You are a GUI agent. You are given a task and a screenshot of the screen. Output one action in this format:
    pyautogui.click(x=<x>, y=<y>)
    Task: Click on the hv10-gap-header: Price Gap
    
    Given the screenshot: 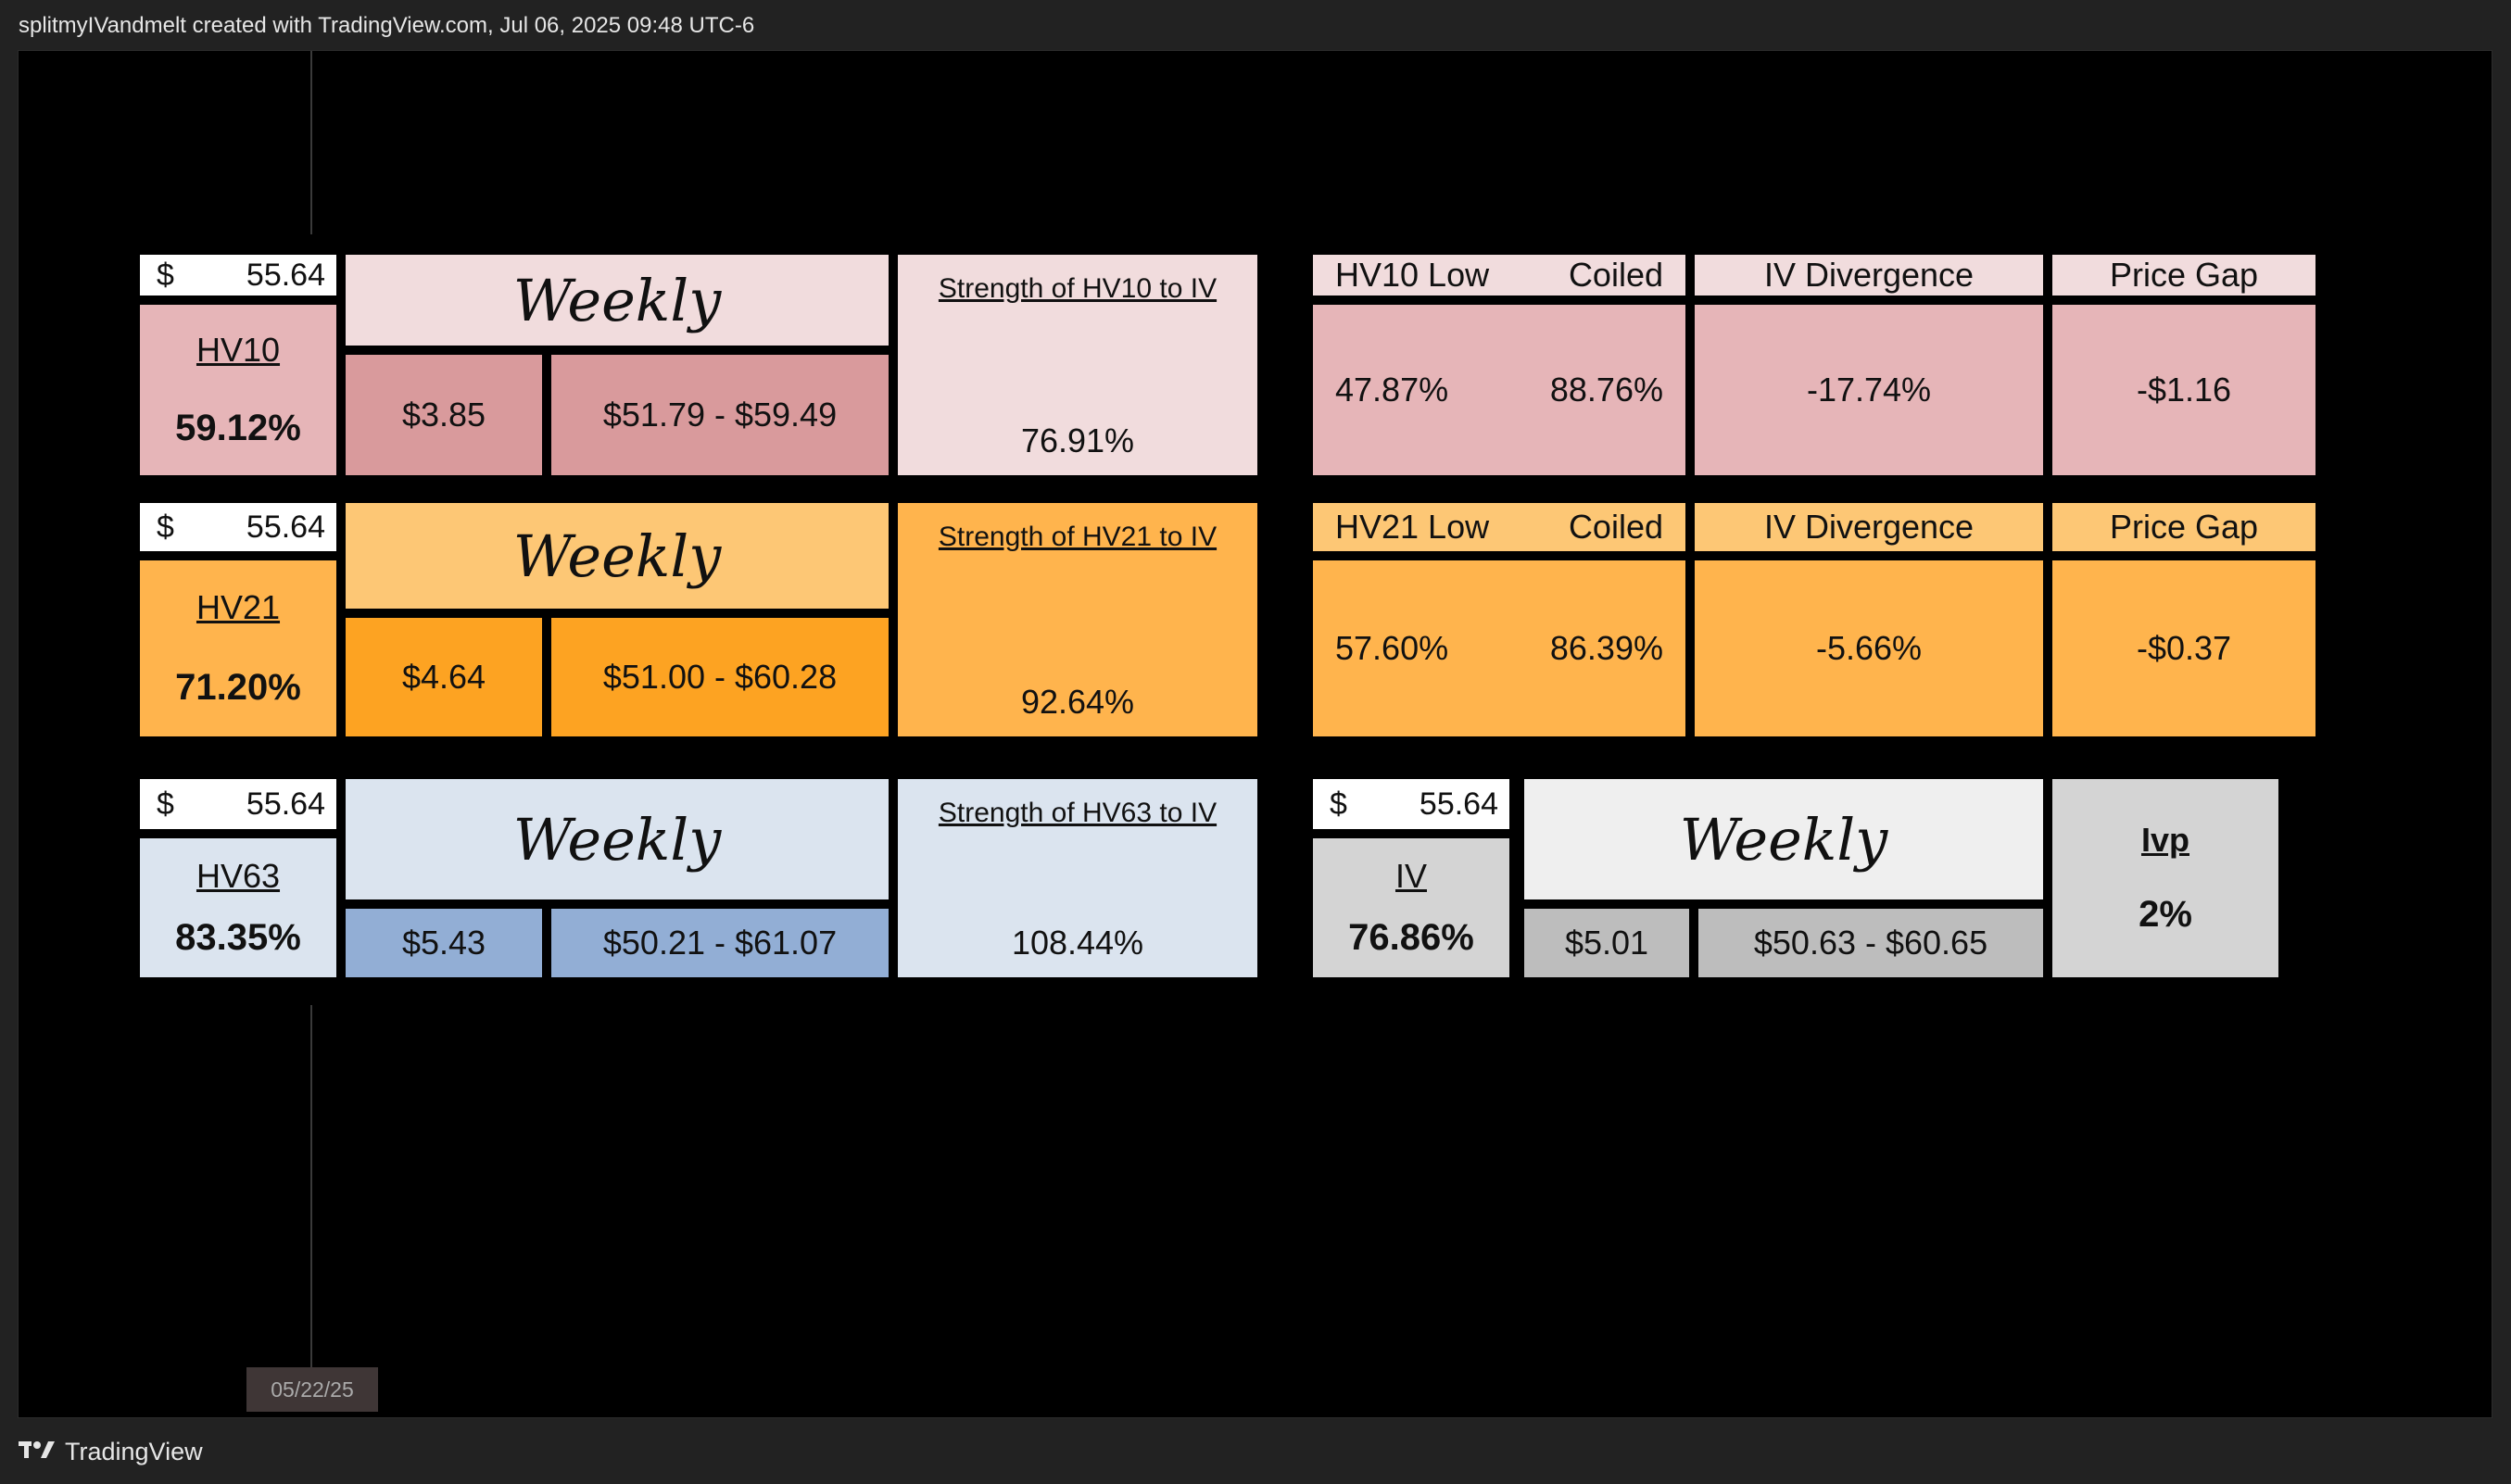 What is the action you would take?
    pyautogui.click(x=2183, y=275)
    